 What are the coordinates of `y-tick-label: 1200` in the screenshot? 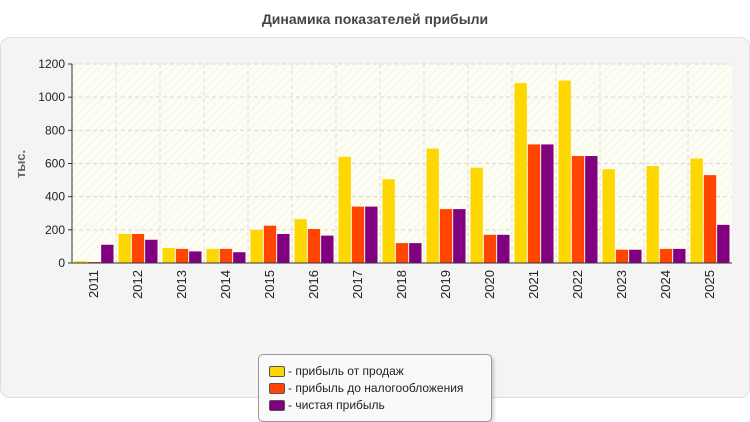 It's located at (51, 64).